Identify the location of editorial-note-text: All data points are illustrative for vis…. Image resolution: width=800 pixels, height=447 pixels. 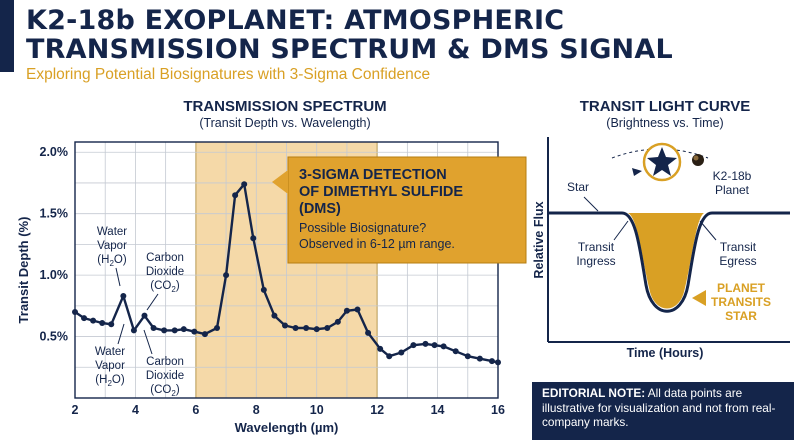
(659, 407).